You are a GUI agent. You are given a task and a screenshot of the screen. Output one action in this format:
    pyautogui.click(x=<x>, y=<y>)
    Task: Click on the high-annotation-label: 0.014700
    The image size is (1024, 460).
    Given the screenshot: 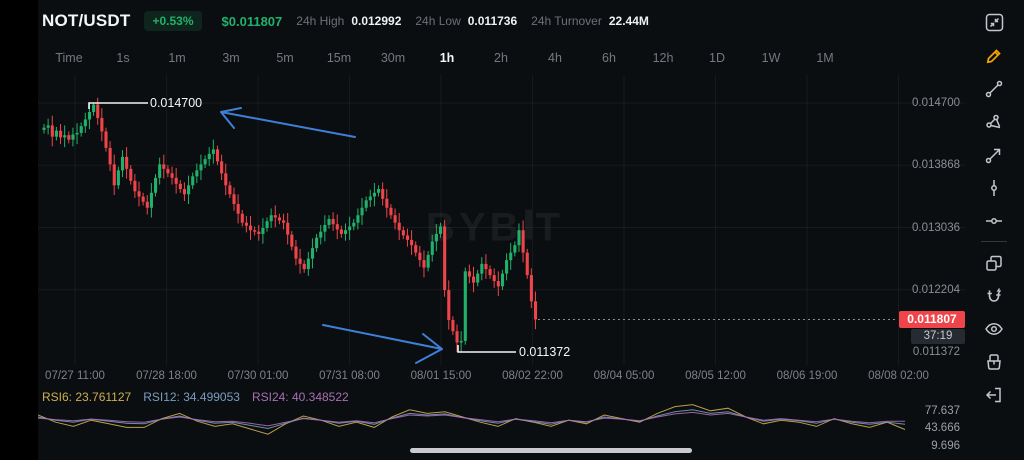 What is the action you would take?
    pyautogui.click(x=176, y=103)
    